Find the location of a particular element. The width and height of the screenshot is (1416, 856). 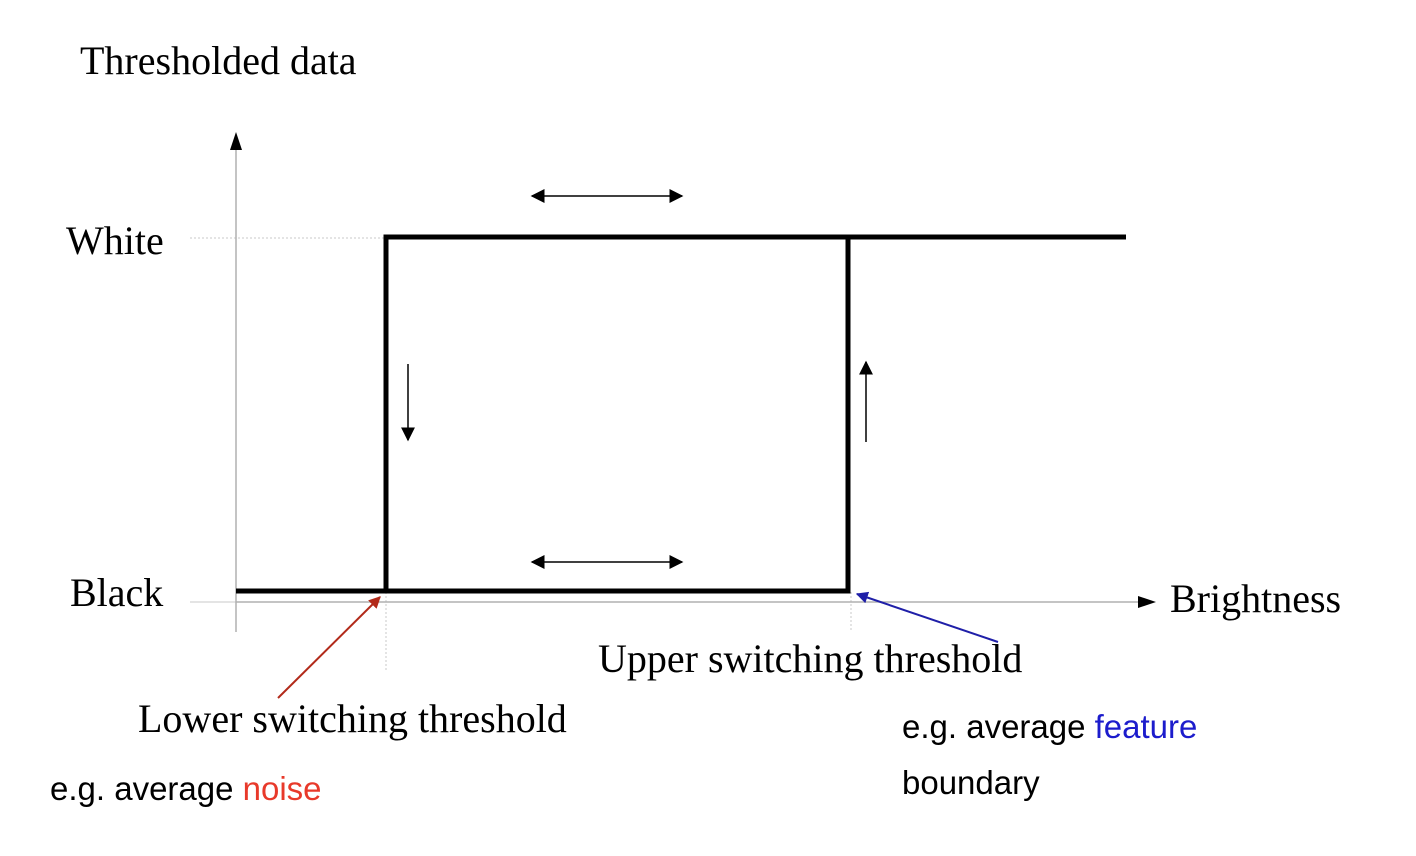

lower-note-prefix: e.g. average is located at coordinates (146, 788).